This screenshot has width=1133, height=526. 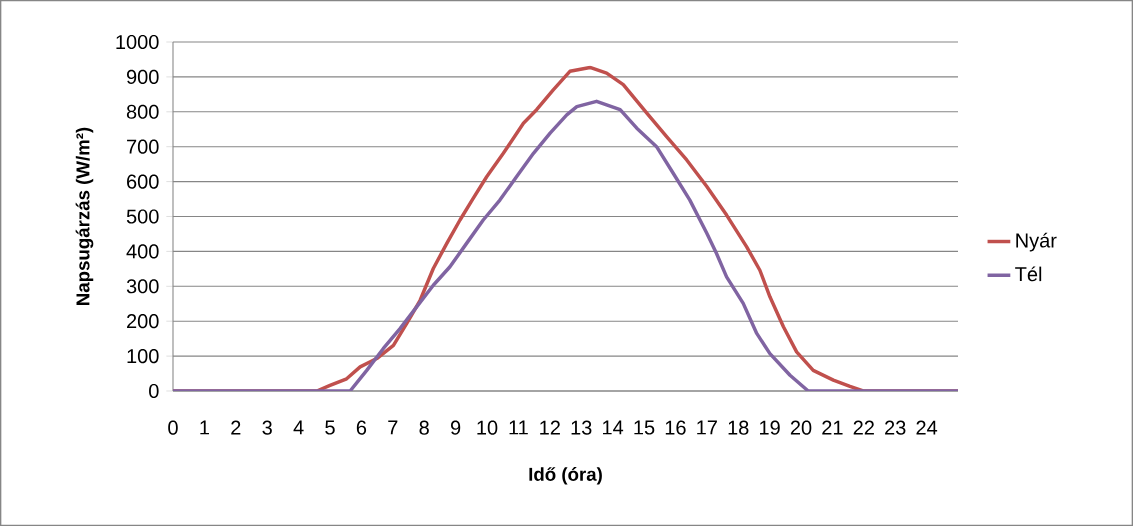 What do you see at coordinates (770, 427) in the screenshot?
I see `x-tick-label: 19` at bounding box center [770, 427].